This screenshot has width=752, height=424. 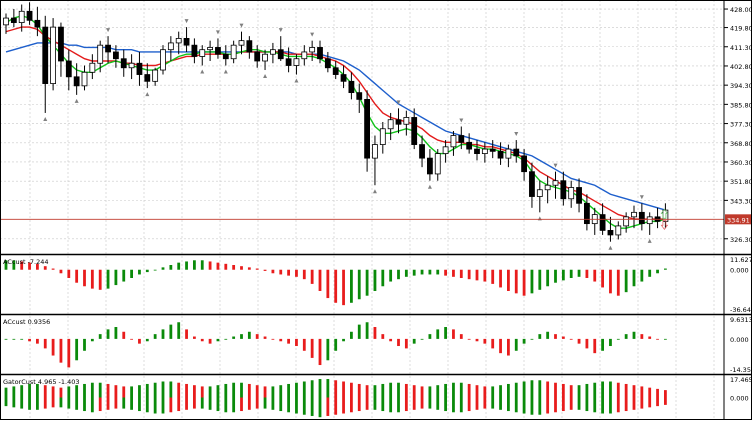 What do you see at coordinates (741, 29) in the screenshot?
I see `price-axis-label: 419.80` at bounding box center [741, 29].